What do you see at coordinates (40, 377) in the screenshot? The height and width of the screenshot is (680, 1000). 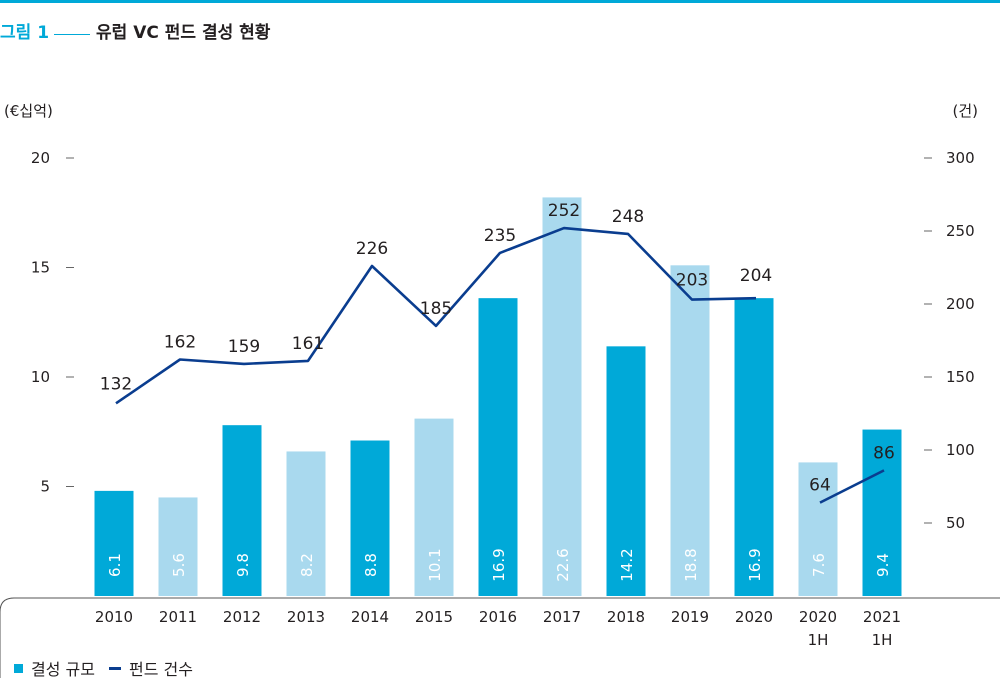 I see `left-tick-label: 10` at bounding box center [40, 377].